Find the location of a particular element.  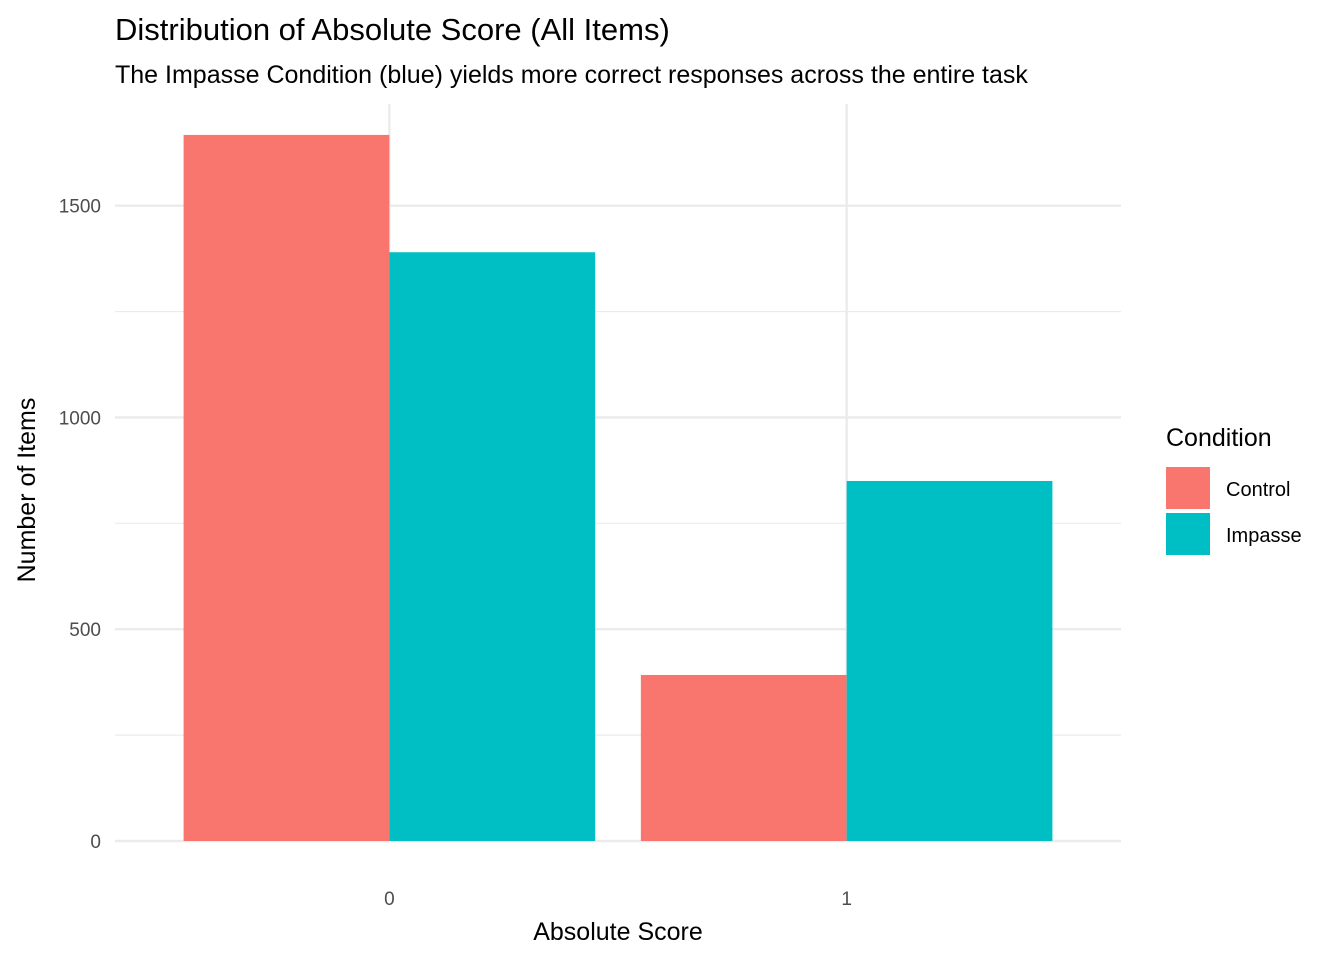

x-tick-label: 0 is located at coordinates (389, 899).